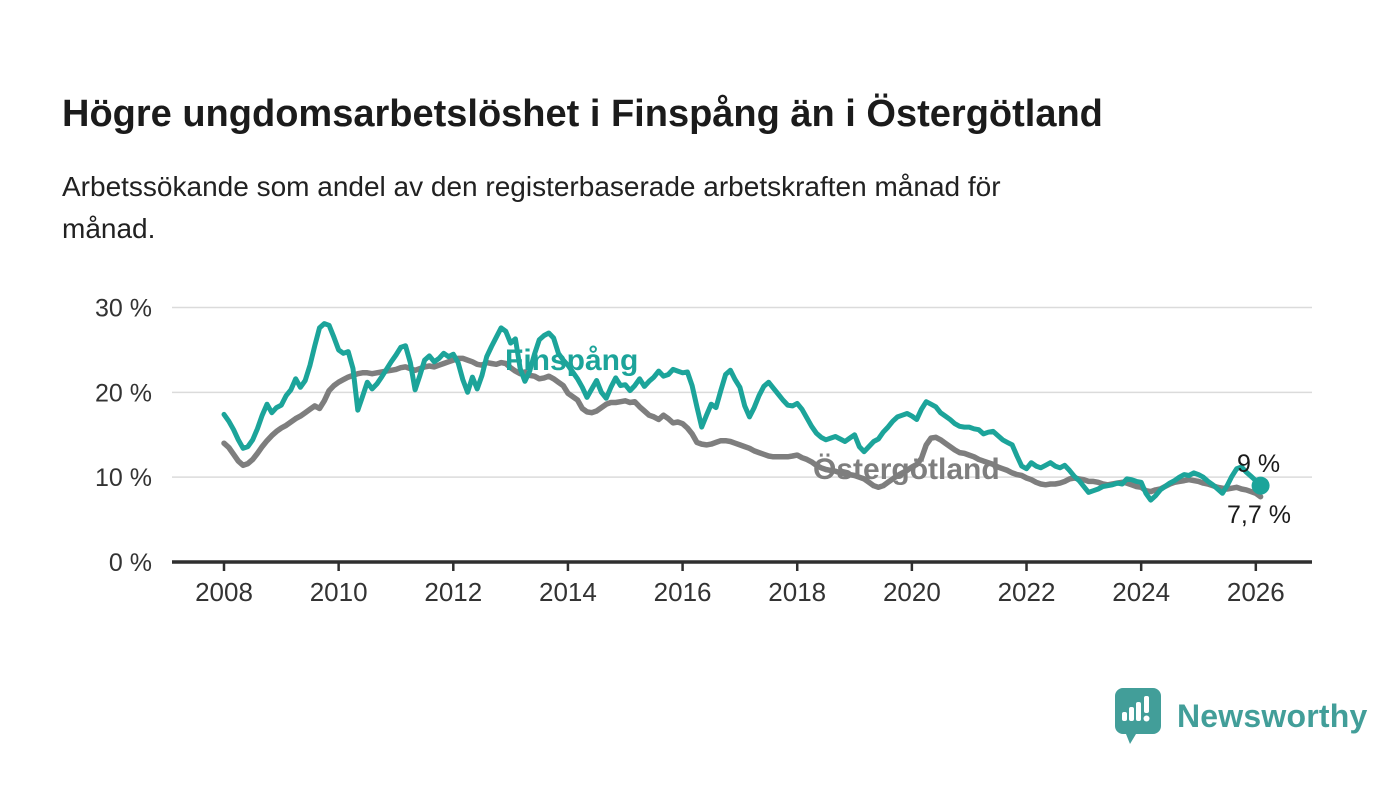 This screenshot has height=794, width=1400. What do you see at coordinates (1141, 592) in the screenshot?
I see `x-tick-label-2024: 2024` at bounding box center [1141, 592].